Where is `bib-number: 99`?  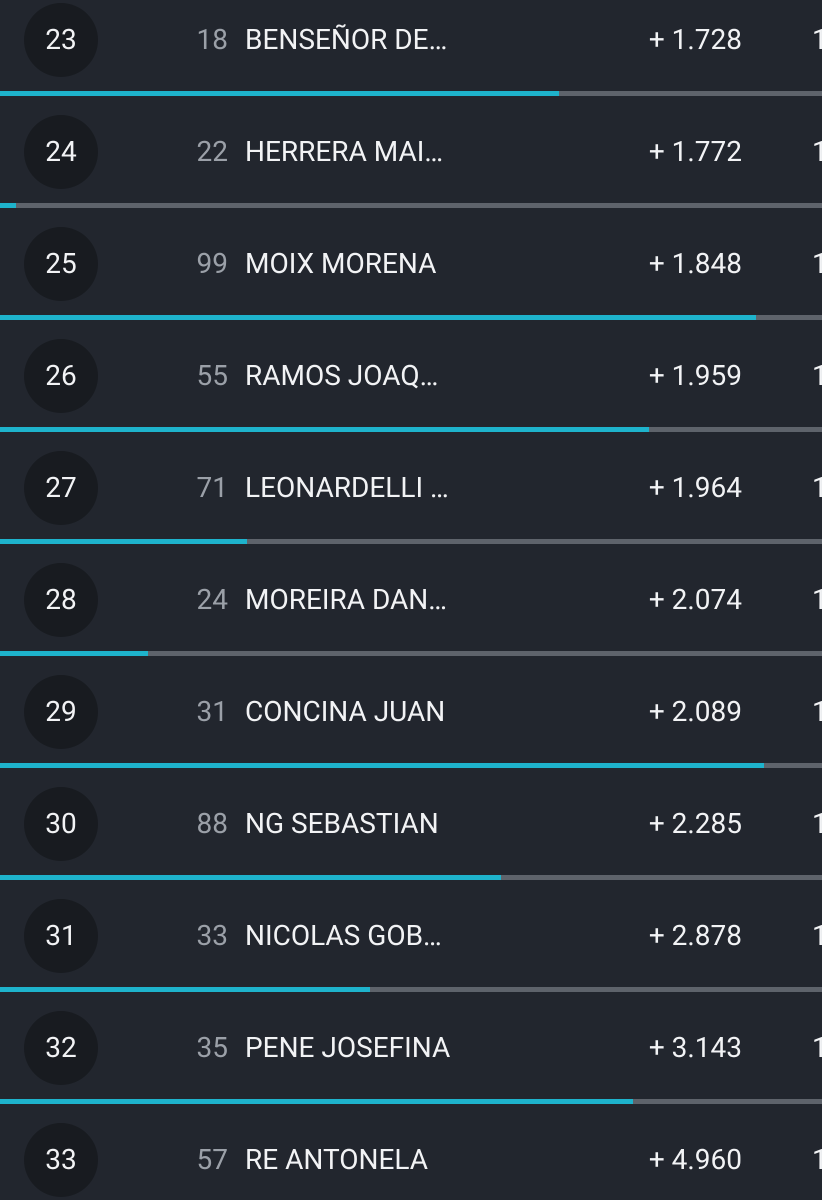 bib-number: 99 is located at coordinates (212, 263).